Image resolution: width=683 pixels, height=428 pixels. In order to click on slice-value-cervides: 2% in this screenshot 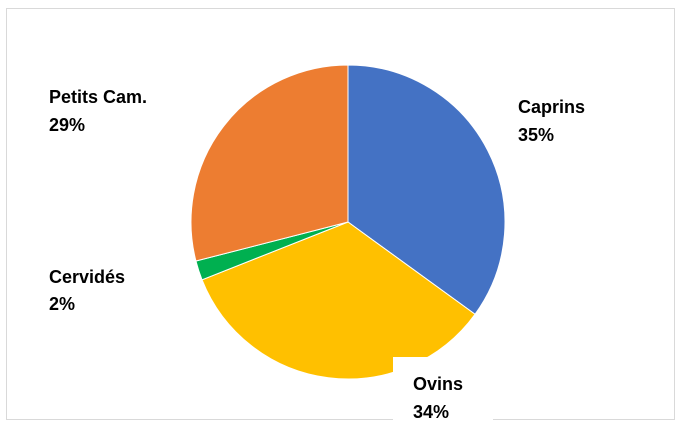, I will do `click(62, 304)`.